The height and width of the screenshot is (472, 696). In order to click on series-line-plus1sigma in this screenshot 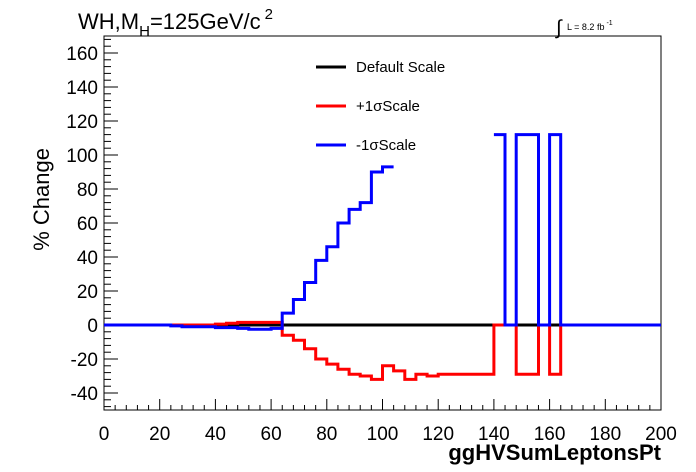, I will do `click(382, 350)`.